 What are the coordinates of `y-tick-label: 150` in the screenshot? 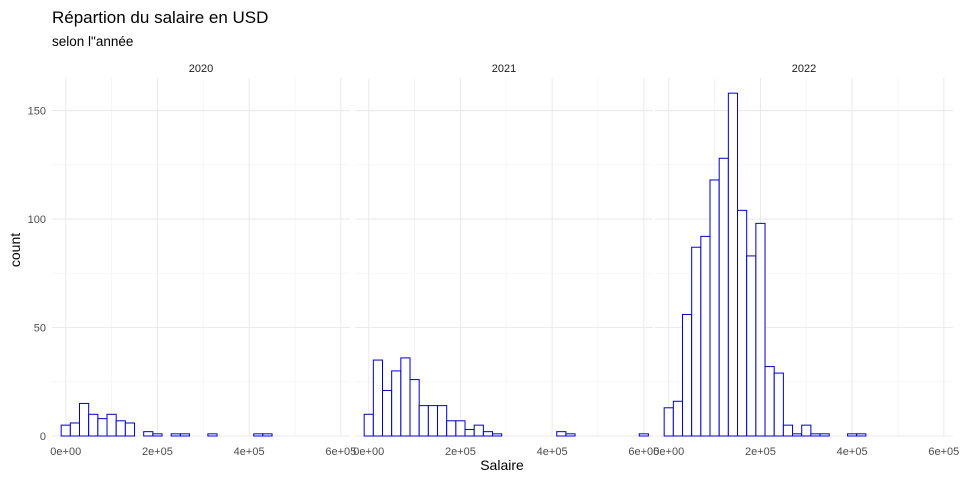 It's located at (37, 112).